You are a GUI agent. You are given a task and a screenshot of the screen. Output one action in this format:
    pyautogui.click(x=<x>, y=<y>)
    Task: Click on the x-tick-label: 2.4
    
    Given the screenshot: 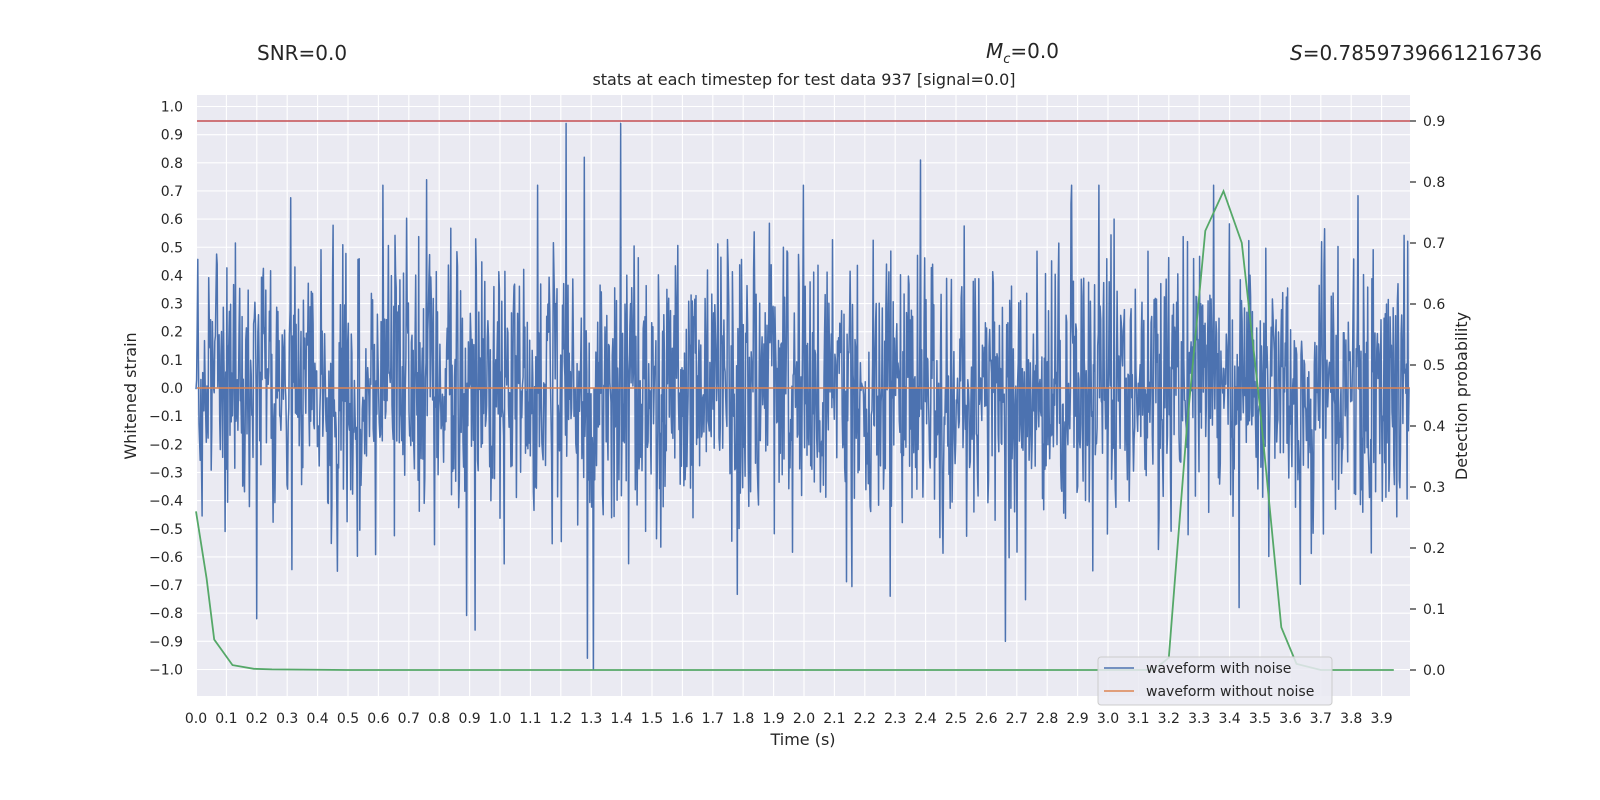 What is the action you would take?
    pyautogui.click(x=925, y=719)
    